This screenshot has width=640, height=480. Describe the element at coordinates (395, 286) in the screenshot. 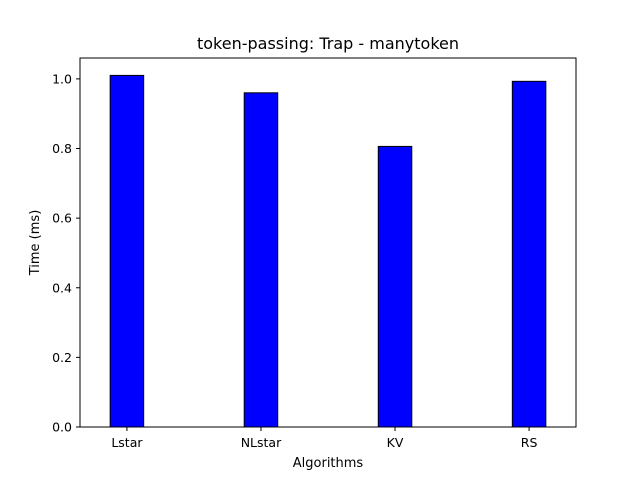

I see `bar-kv` at that location.